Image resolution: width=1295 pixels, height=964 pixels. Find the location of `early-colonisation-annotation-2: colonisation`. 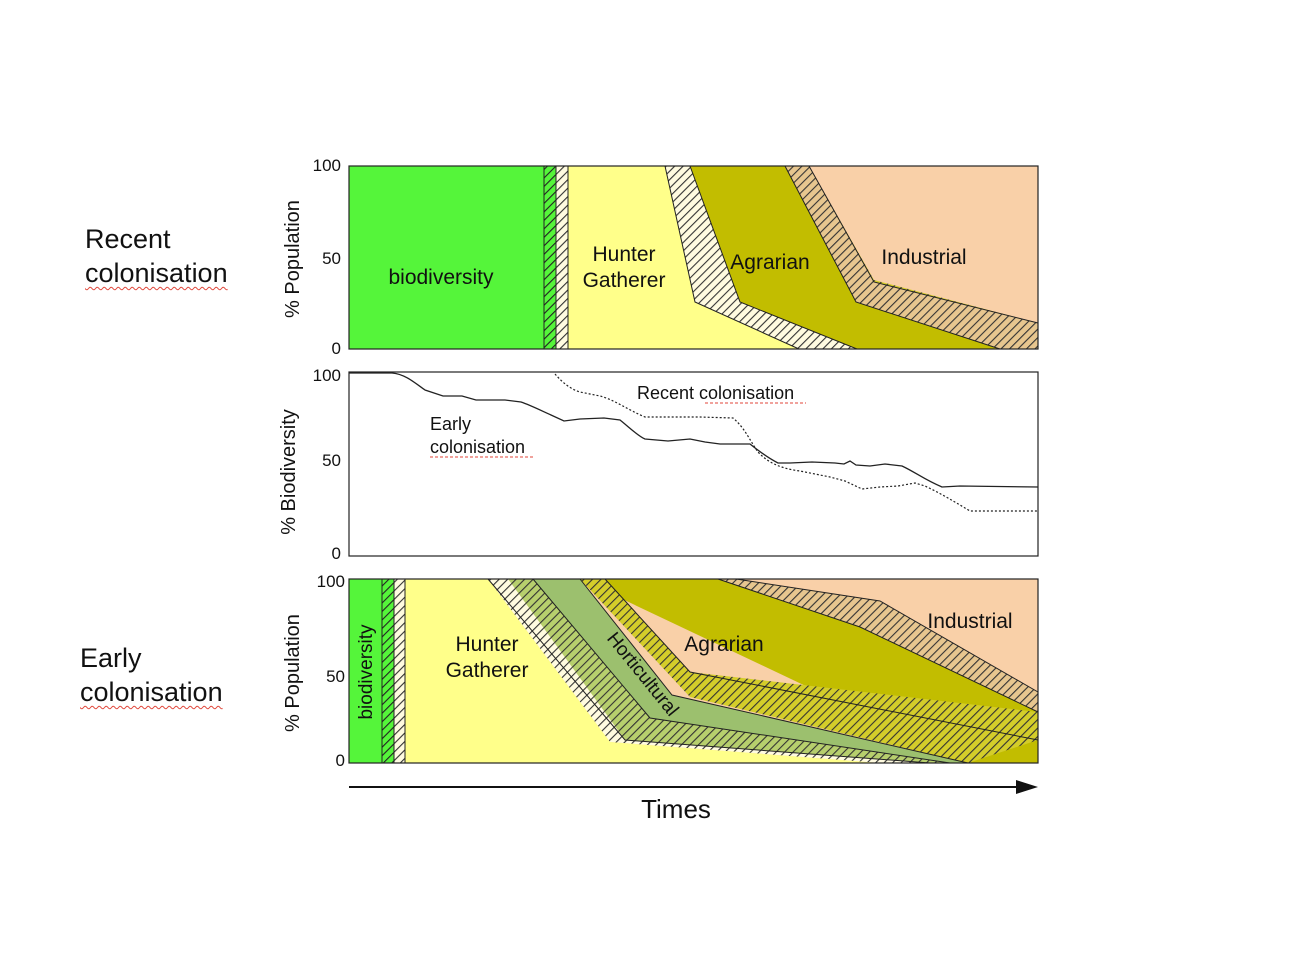

early-colonisation-annotation-2: colonisation is located at coordinates (477, 447).